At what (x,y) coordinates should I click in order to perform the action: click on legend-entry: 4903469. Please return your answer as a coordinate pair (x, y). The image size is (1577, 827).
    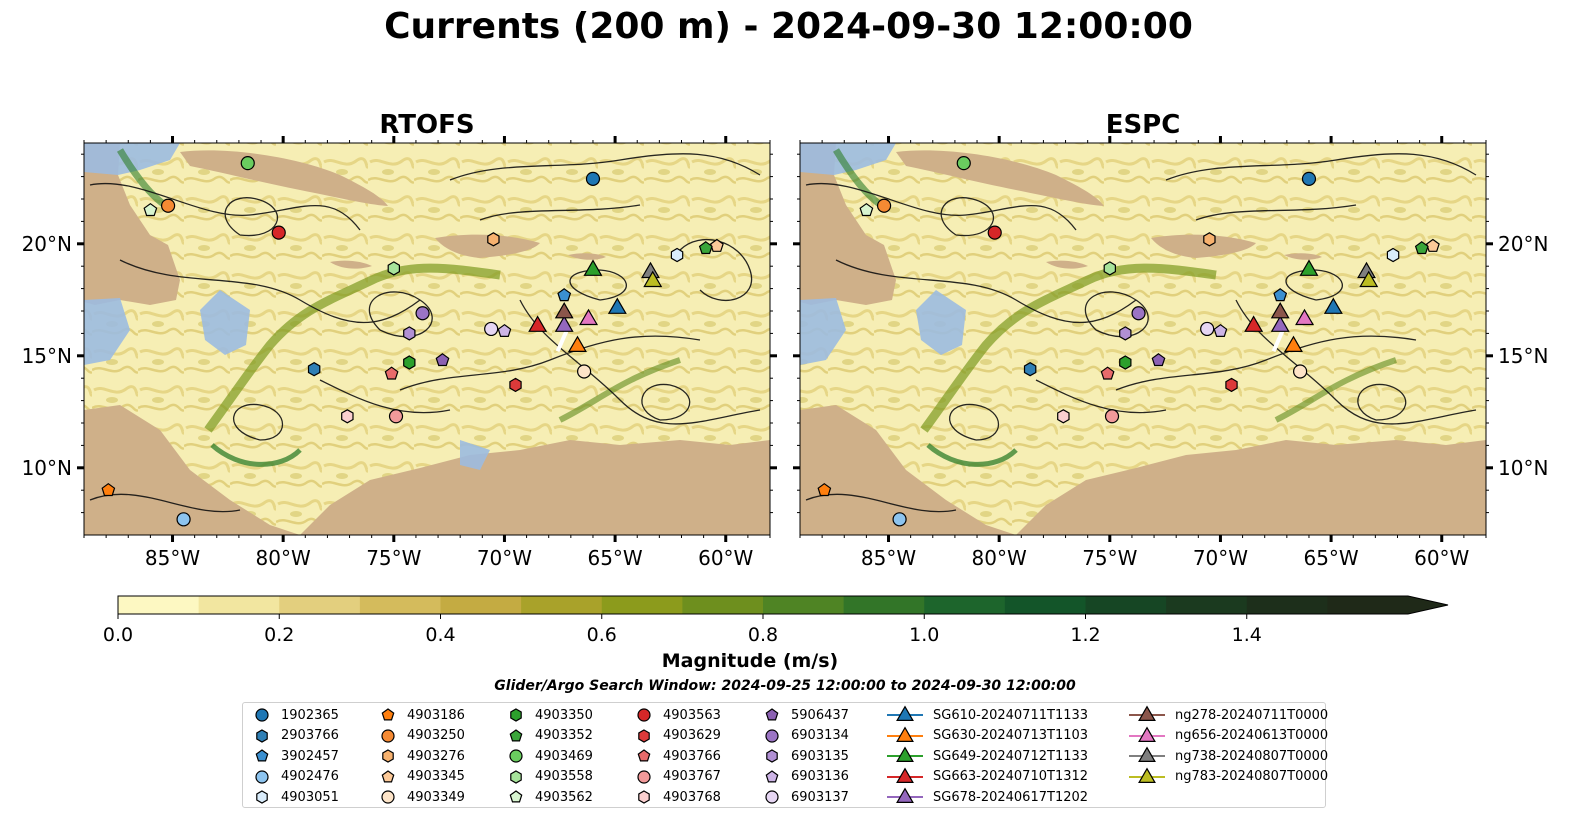
    Looking at the image, I should click on (549, 756).